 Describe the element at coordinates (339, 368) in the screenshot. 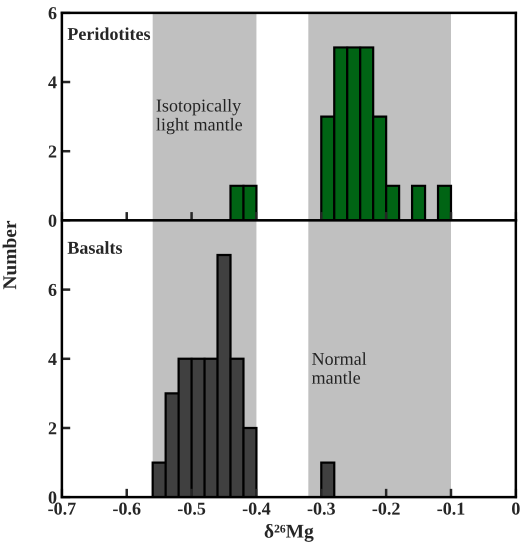

I see `annotation: Normal mantle` at that location.